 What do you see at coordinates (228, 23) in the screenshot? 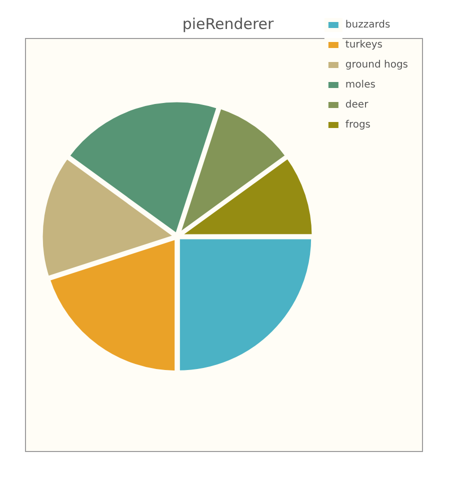
I see `chart-title: pieRenderer` at bounding box center [228, 23].